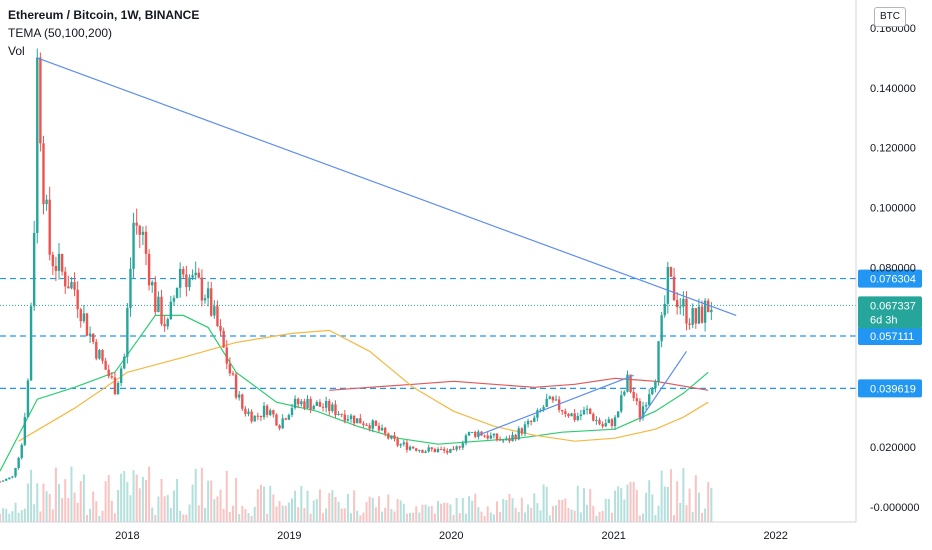 This screenshot has width=932, height=550. What do you see at coordinates (893, 306) in the screenshot?
I see `last-price-label: 0.067337` at bounding box center [893, 306].